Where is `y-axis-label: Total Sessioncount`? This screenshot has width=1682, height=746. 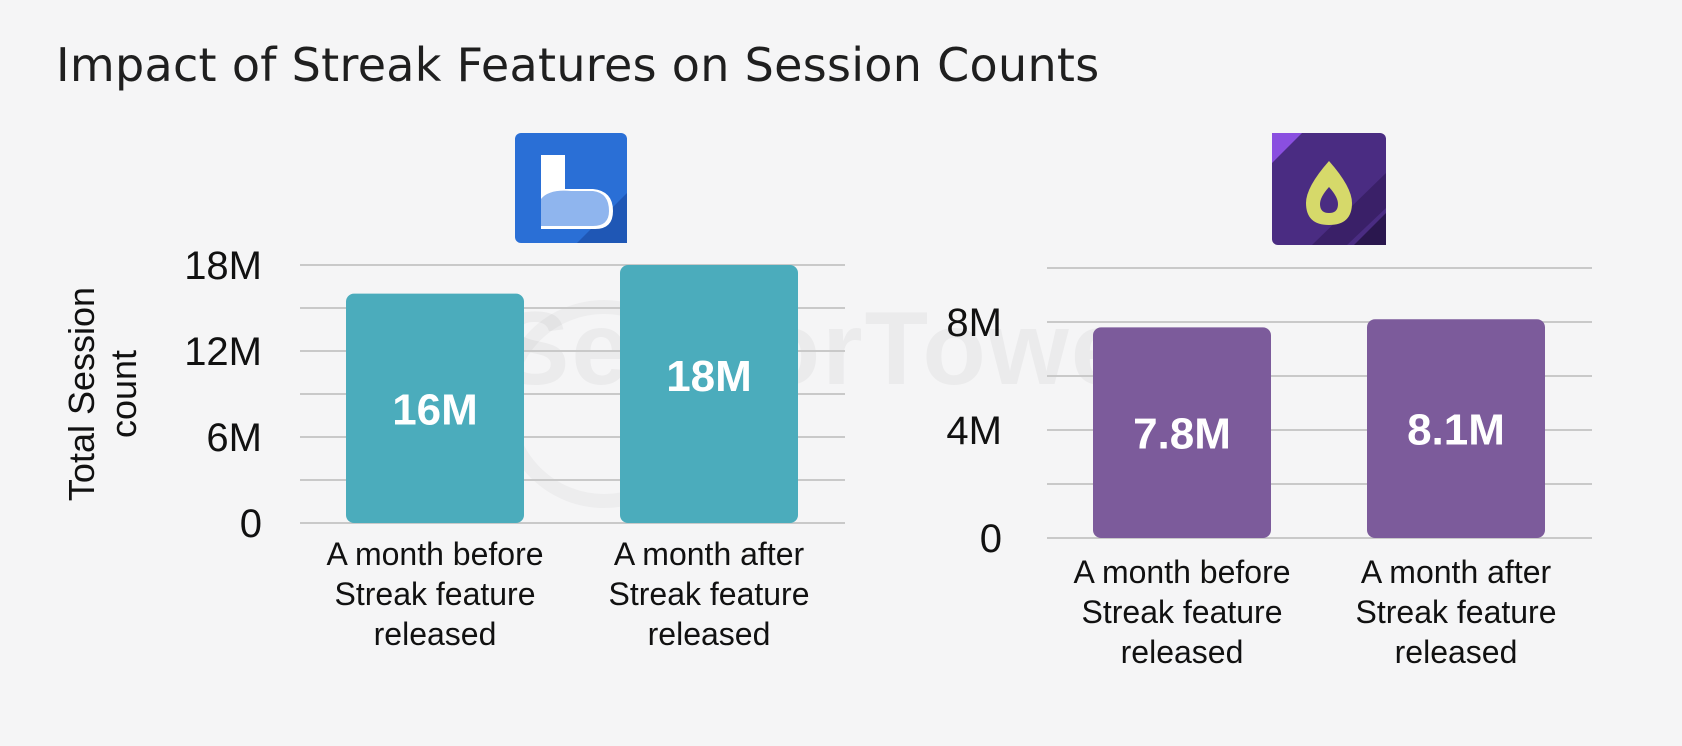
y-axis-label: Total Sessioncount is located at coordinates (102, 394).